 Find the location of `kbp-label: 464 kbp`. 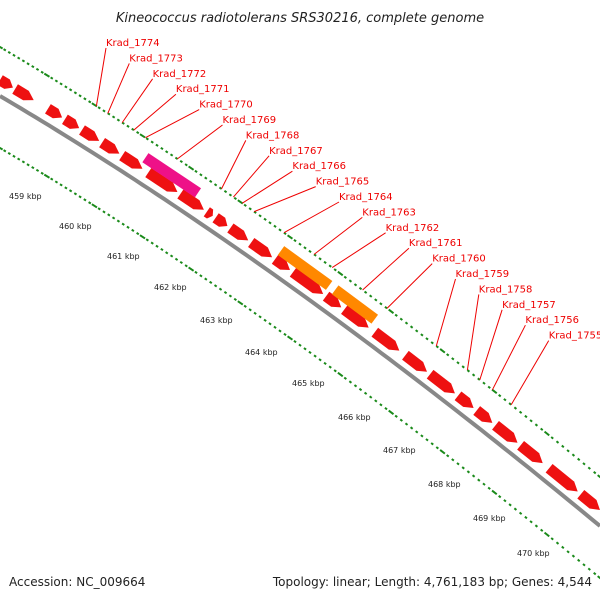

kbp-label: 464 kbp is located at coordinates (261, 352).